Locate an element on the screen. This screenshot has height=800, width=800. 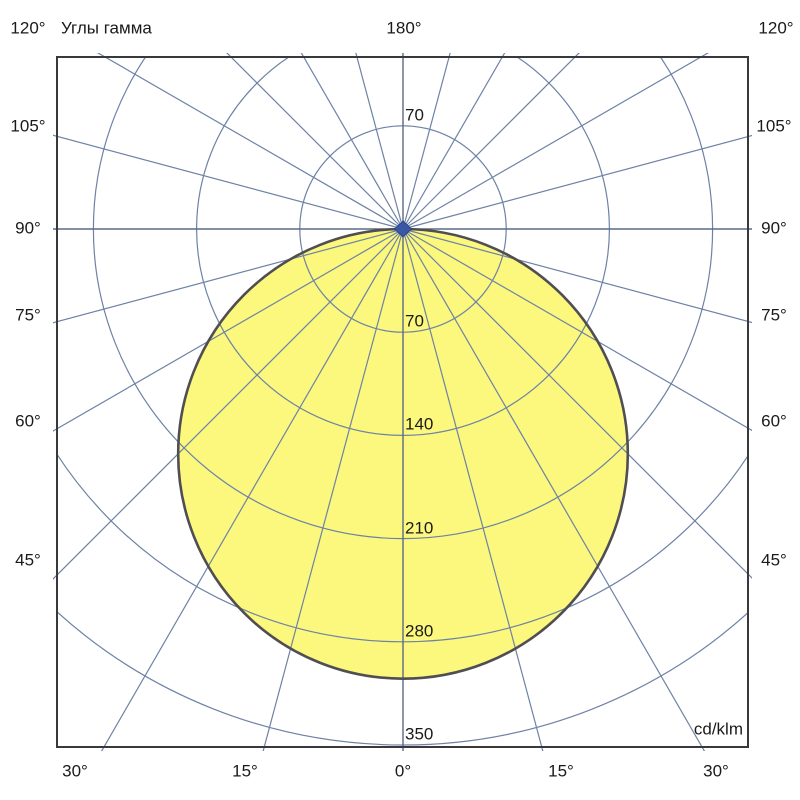
gamma-label-left-105: 105° is located at coordinates (28, 126).